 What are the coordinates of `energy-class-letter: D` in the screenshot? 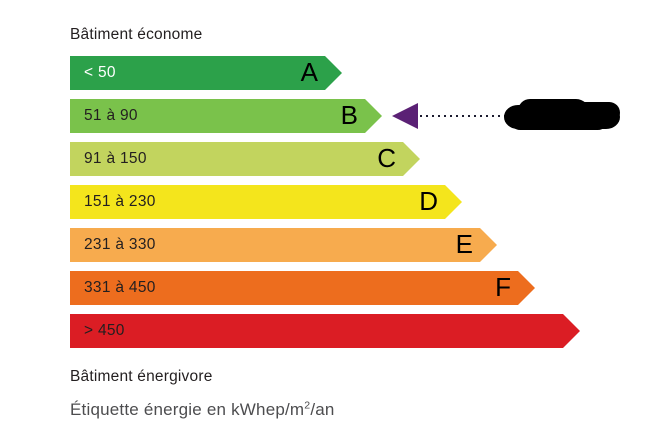 It's located at (428, 201).